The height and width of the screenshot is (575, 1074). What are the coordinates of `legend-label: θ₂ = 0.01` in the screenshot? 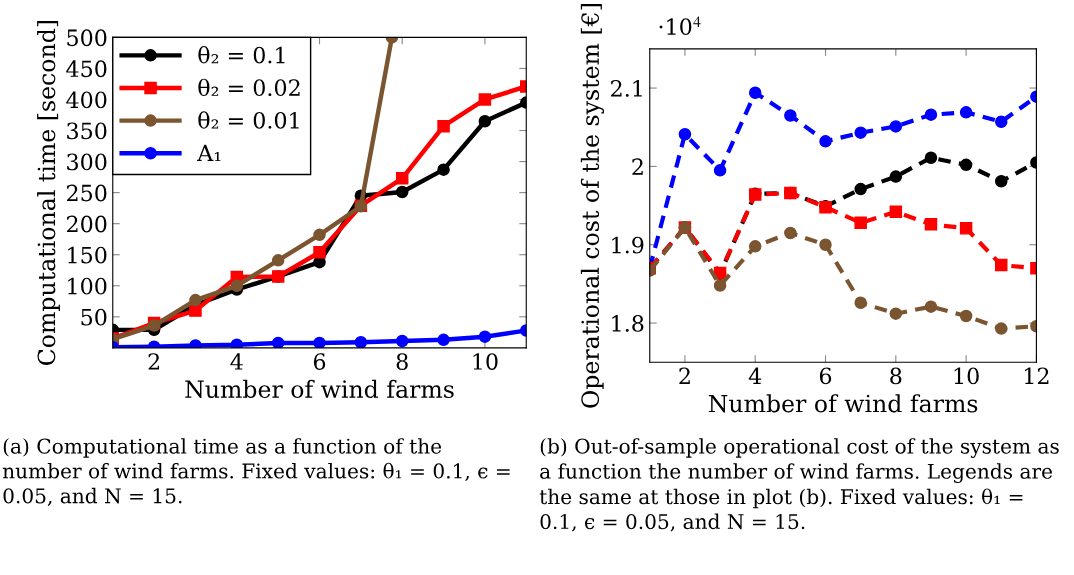 It's located at (248, 120).